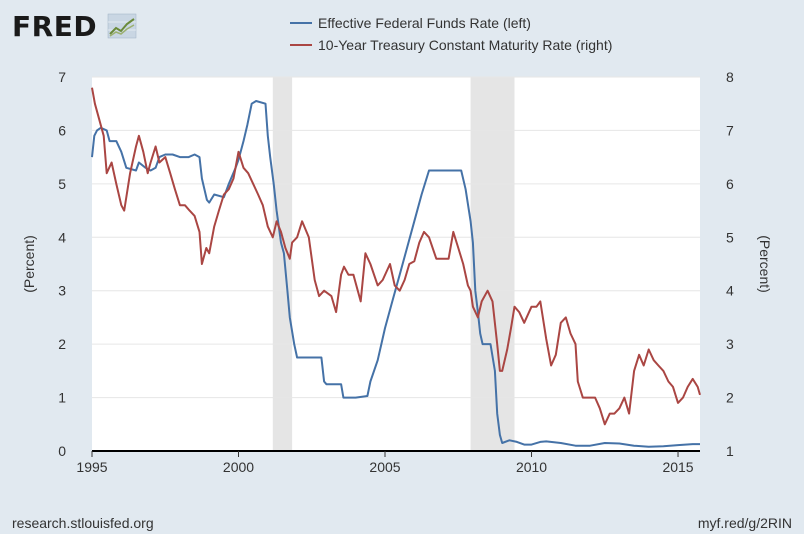 The height and width of the screenshot is (534, 804). I want to click on y-right-tick-label-1: 1, so click(730, 451).